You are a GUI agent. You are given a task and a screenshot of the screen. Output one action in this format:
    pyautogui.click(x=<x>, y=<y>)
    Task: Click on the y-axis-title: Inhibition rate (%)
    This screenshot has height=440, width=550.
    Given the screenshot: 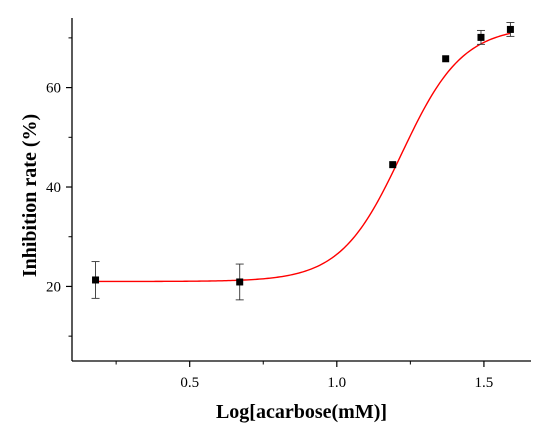 What is the action you would take?
    pyautogui.click(x=30, y=195)
    